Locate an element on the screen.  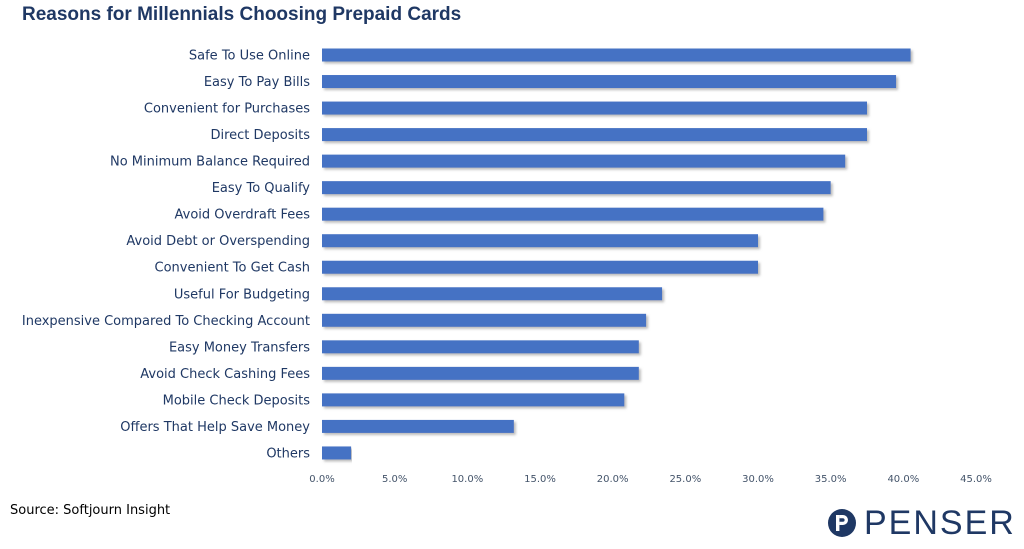
x-tick-label: 30.0% is located at coordinates (758, 479).